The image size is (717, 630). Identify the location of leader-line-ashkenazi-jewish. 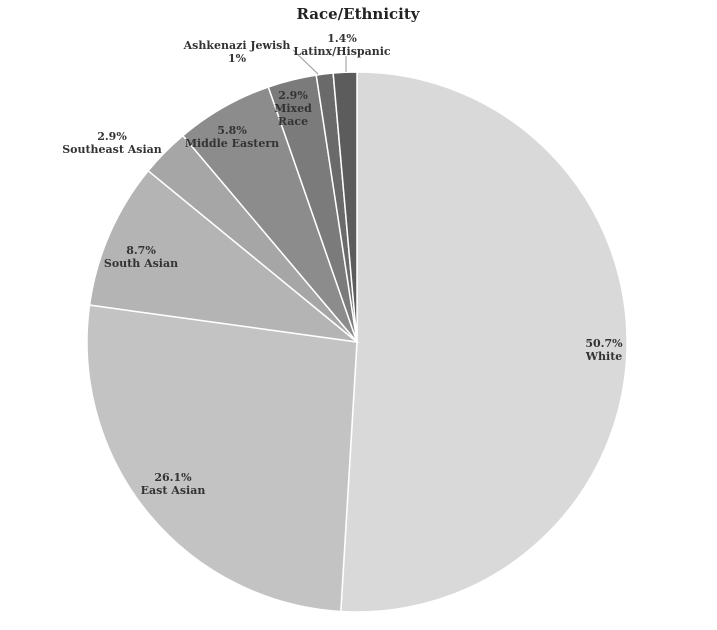
(305, 62).